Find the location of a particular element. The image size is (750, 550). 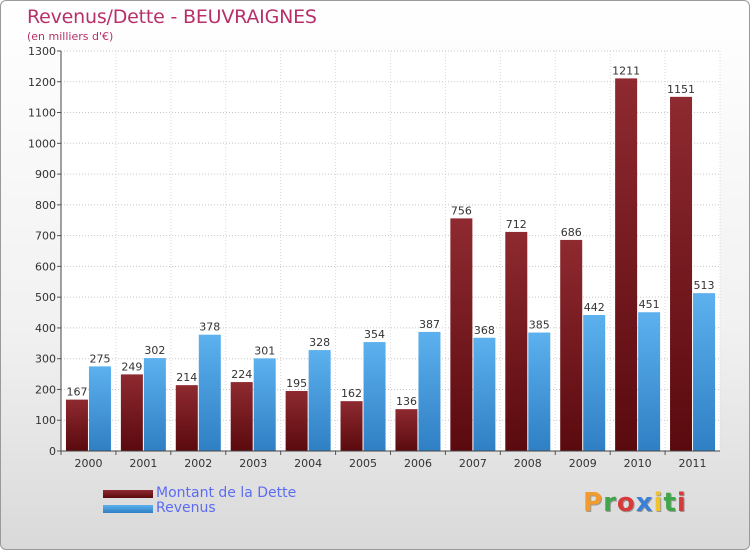

xtick-label-2003: 2003 is located at coordinates (253, 463).